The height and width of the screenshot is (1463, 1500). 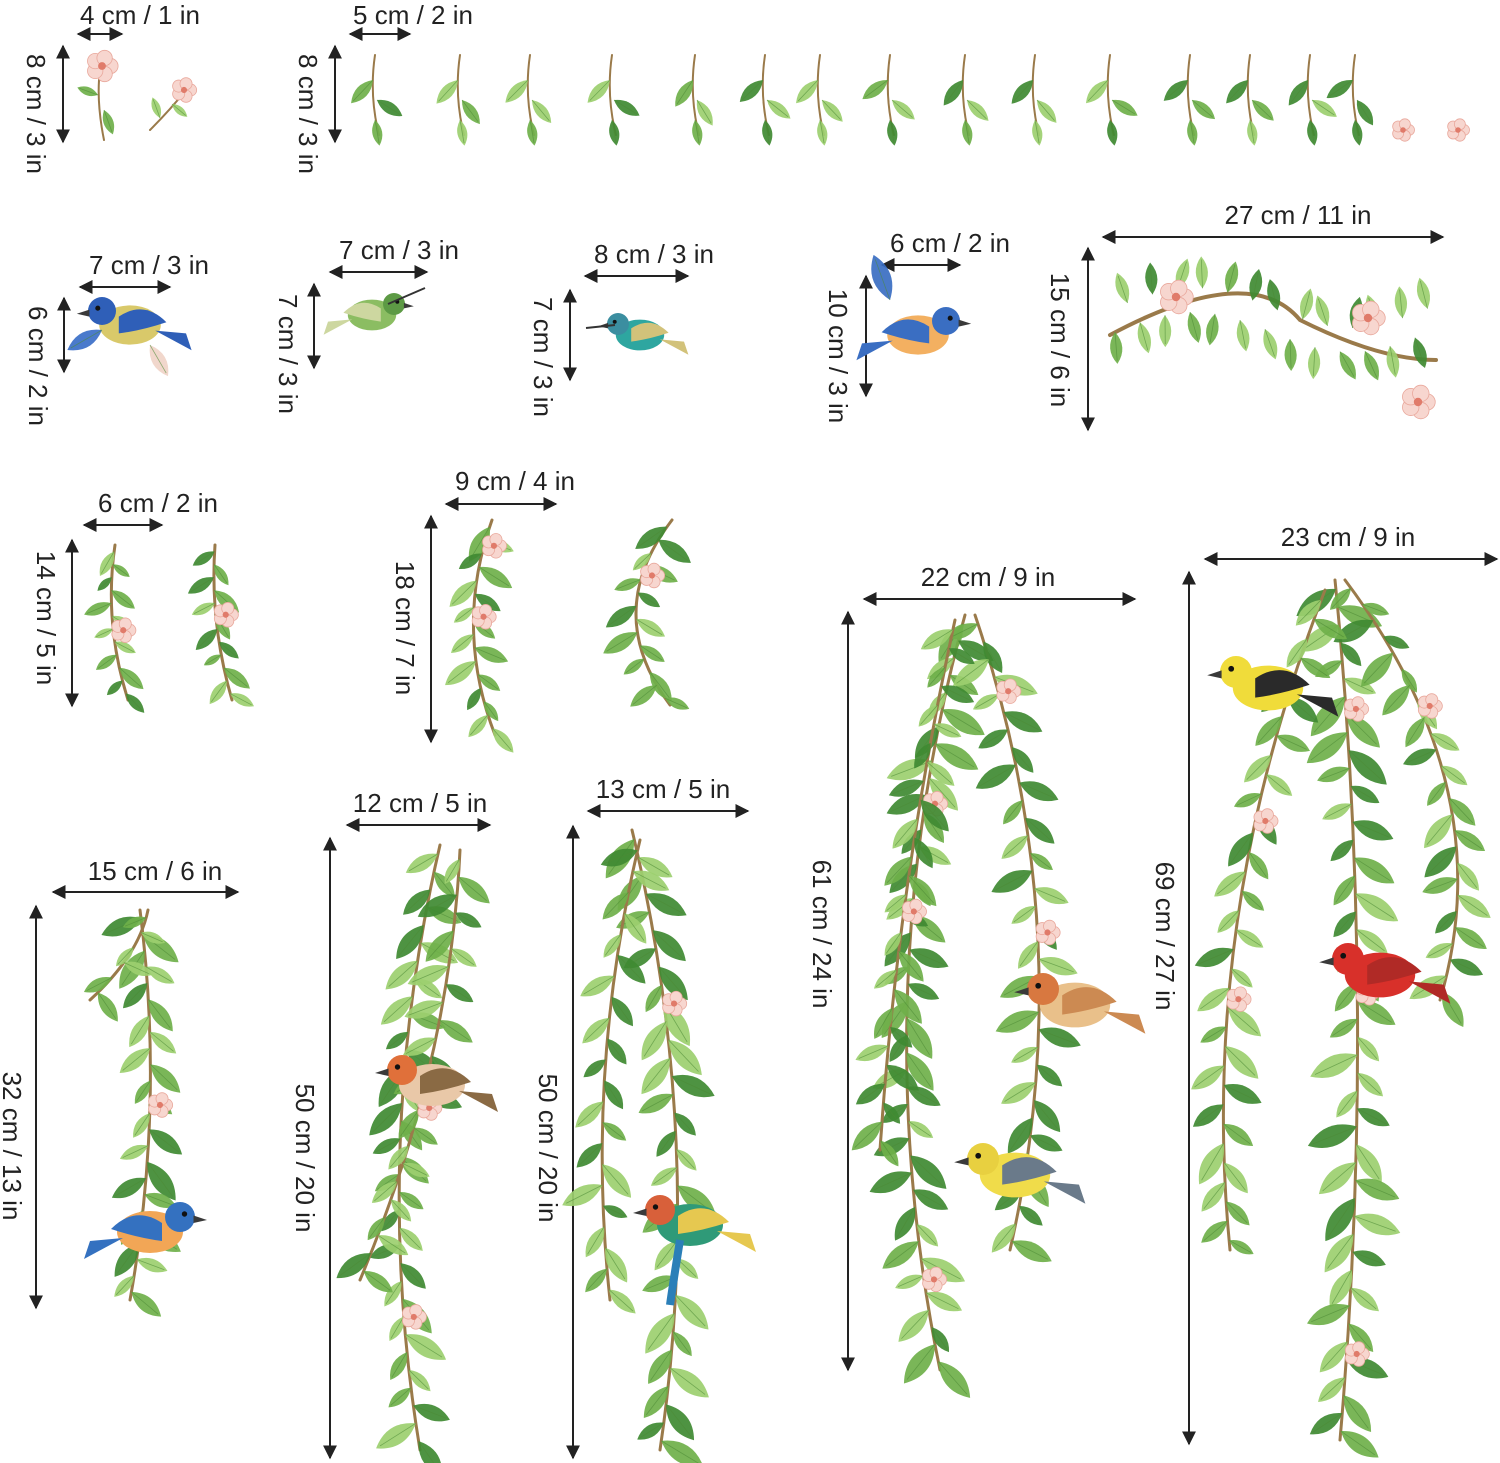 What do you see at coordinates (140, 15) in the screenshot?
I see `width-label-small-flower-sprigs: 4 cm / 1 in` at bounding box center [140, 15].